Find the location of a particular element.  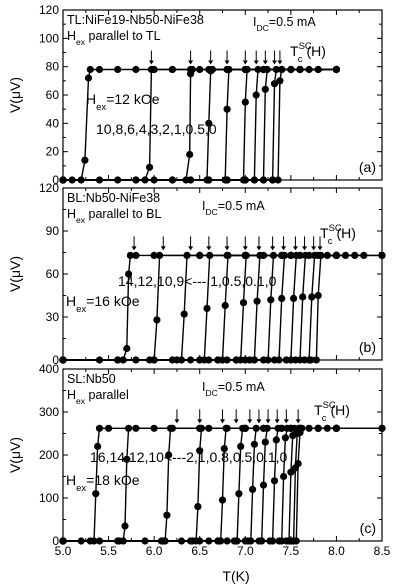

field-list-label: 10,8,6,4,3,2,1,0.5,0 is located at coordinates (156, 129).